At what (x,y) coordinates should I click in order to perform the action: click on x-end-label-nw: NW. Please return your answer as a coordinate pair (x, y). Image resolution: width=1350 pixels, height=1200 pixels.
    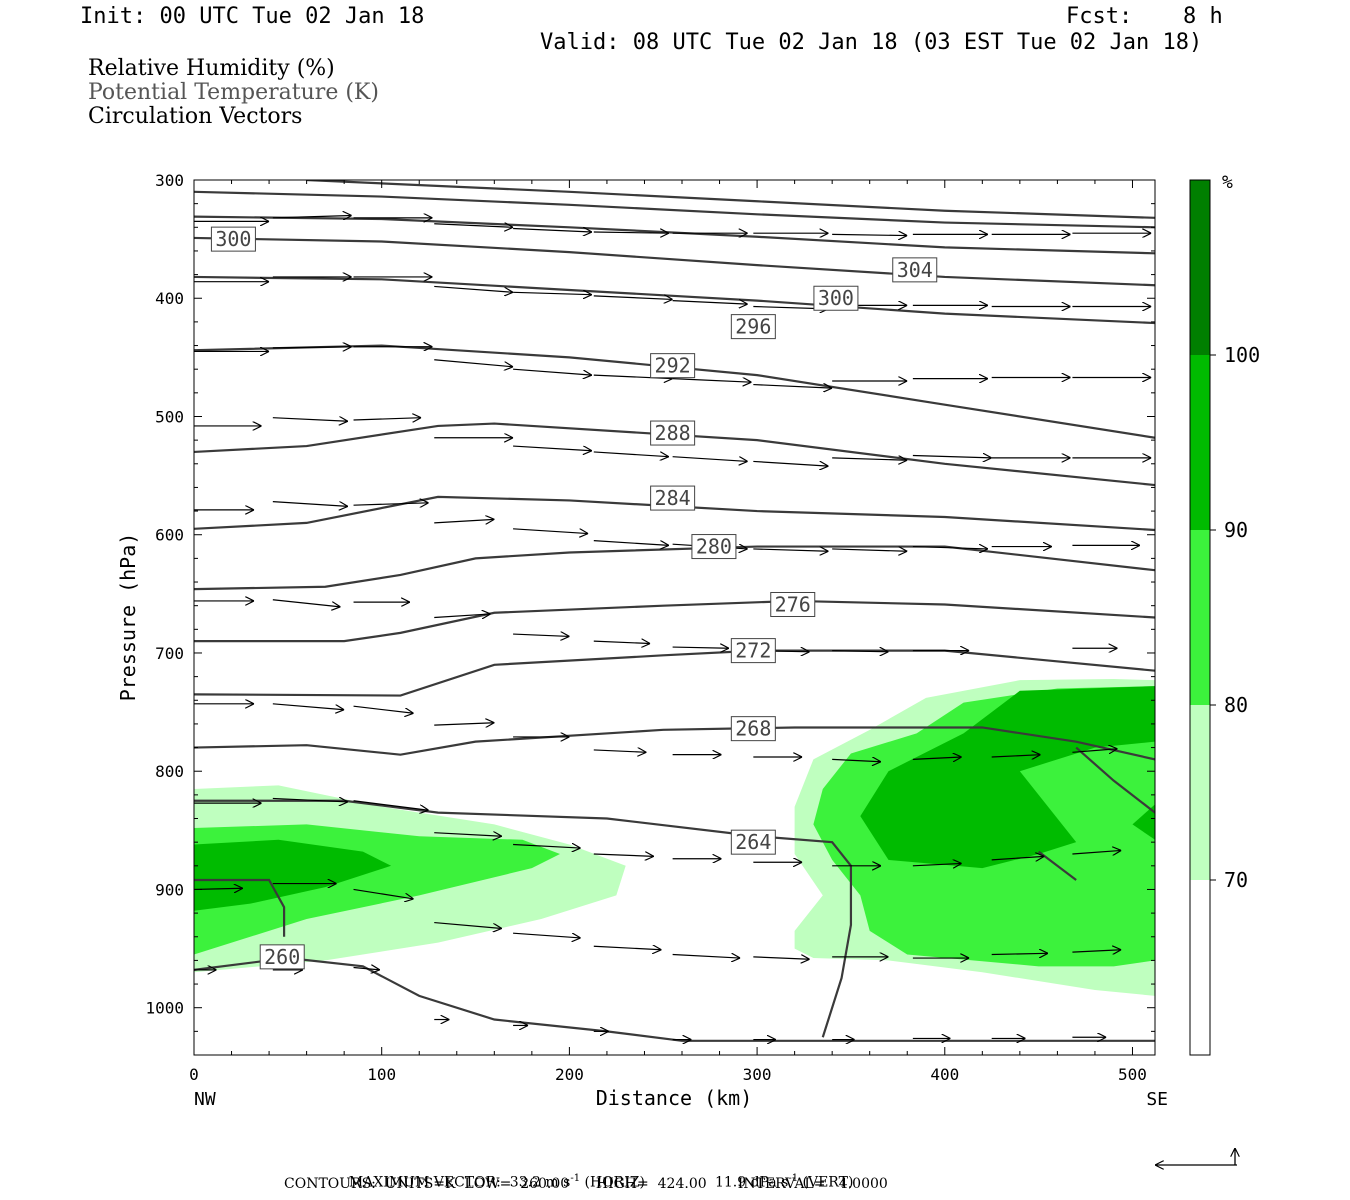
    Looking at the image, I should click on (205, 1099).